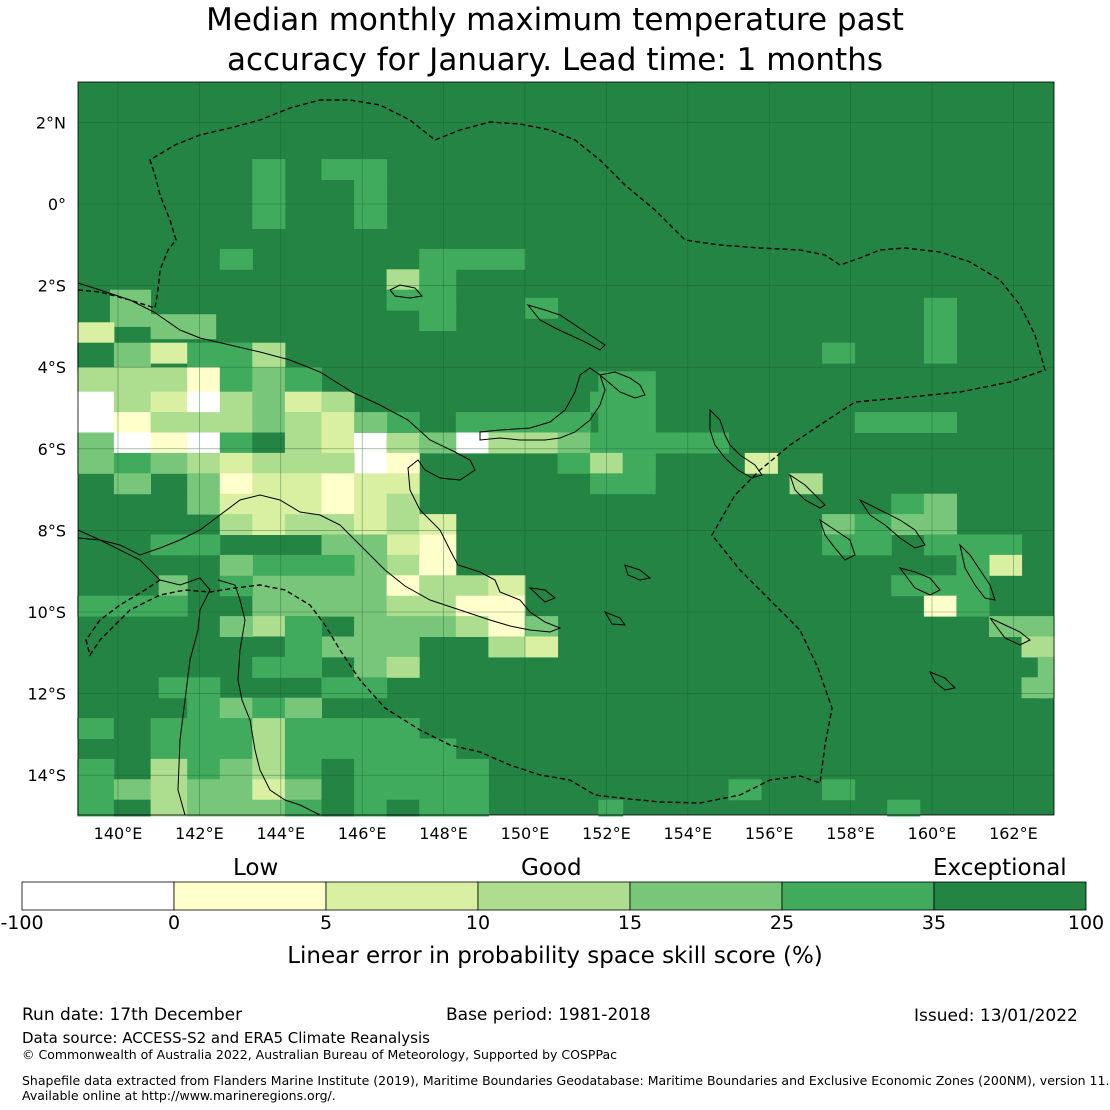 The image size is (1110, 1110). I want to click on base-period: Base period: 1981-2018, so click(548, 1015).